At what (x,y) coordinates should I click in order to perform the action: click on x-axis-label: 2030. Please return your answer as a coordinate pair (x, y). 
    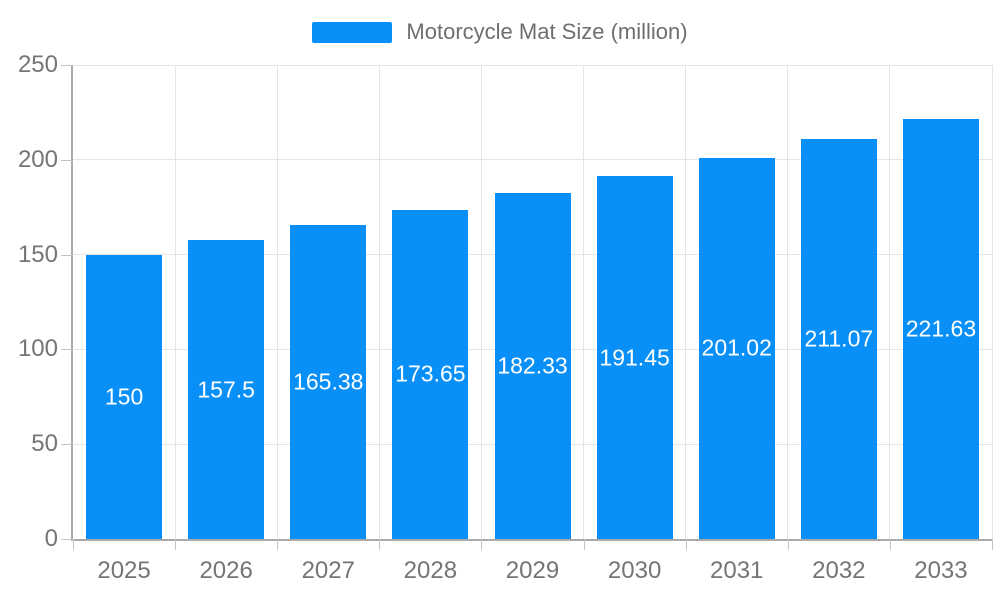
    Looking at the image, I should click on (634, 570).